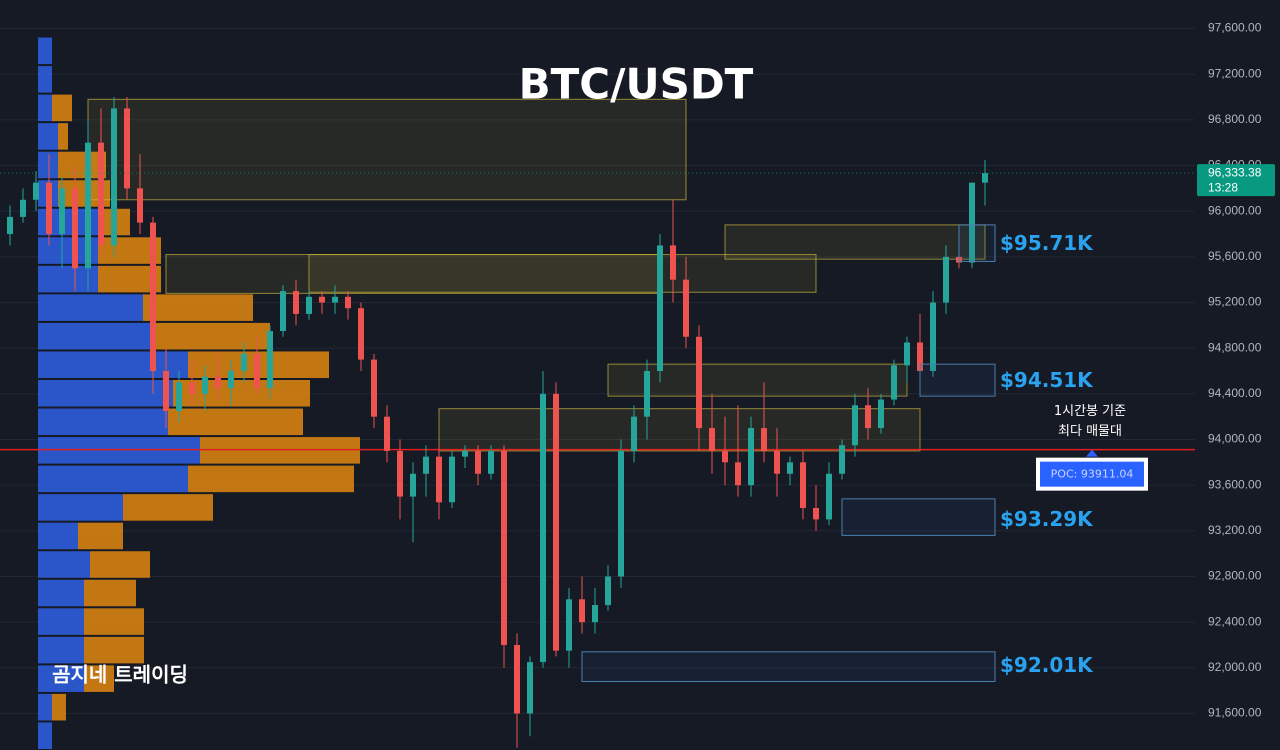  Describe the element at coordinates (1223, 187) in the screenshot. I see `last-price-time: 13:28` at that location.